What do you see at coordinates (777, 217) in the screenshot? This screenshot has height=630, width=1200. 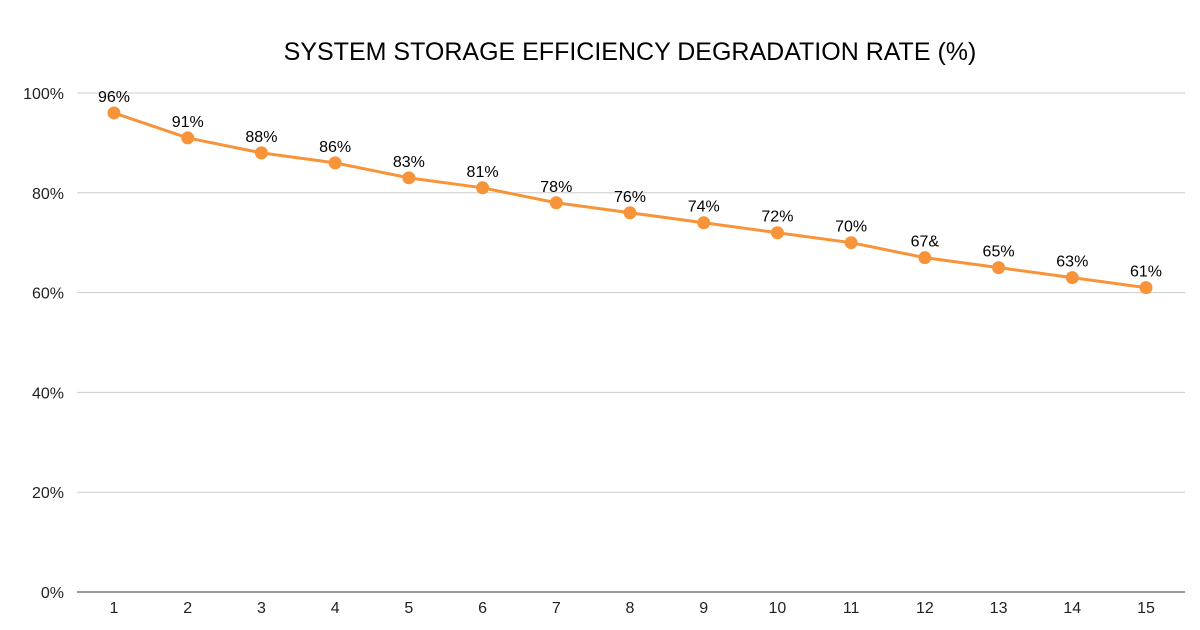 I see `data-label: 72%` at bounding box center [777, 217].